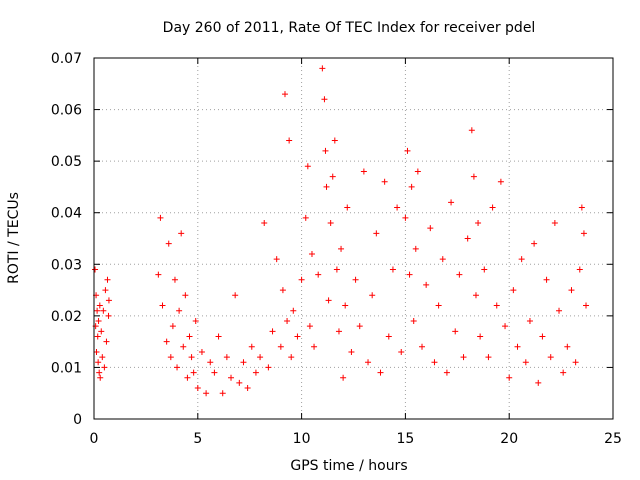 This screenshot has height=480, width=640. Describe the element at coordinates (66, 265) in the screenshot. I see `y-tick-label: 0.03` at that location.